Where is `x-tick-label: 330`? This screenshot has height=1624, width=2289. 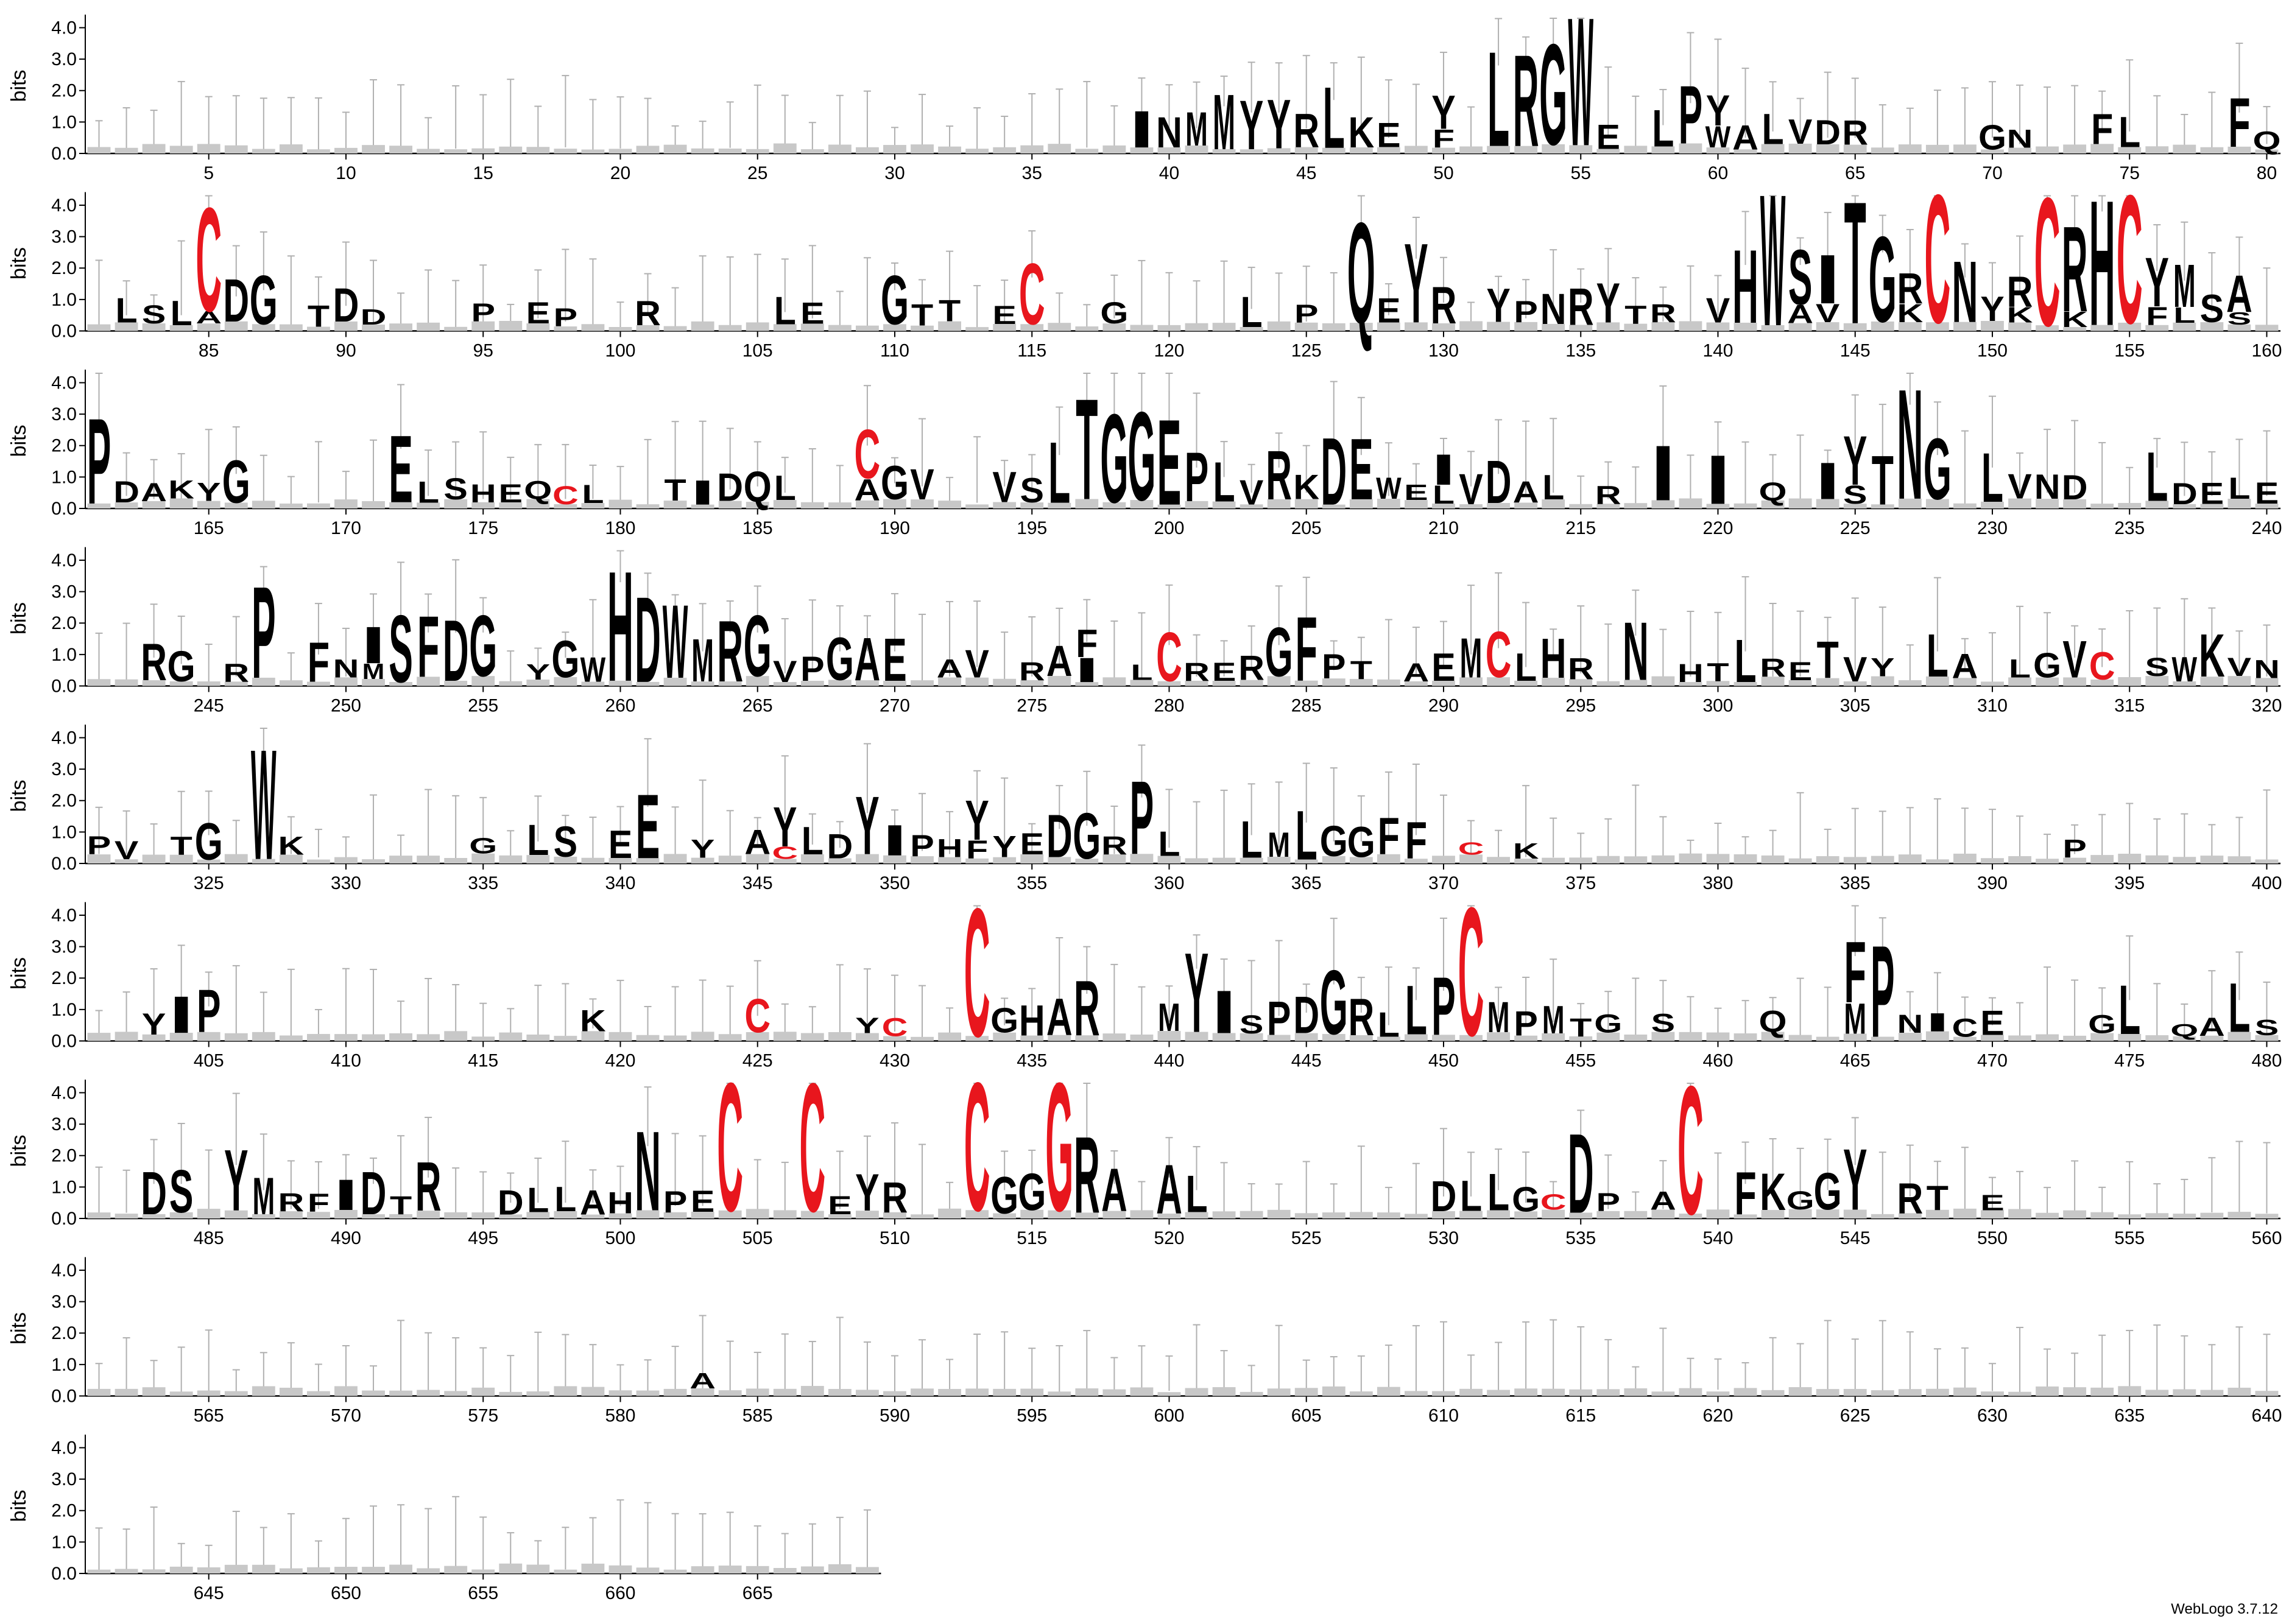
x-tick-label: 330 is located at coordinates (346, 883).